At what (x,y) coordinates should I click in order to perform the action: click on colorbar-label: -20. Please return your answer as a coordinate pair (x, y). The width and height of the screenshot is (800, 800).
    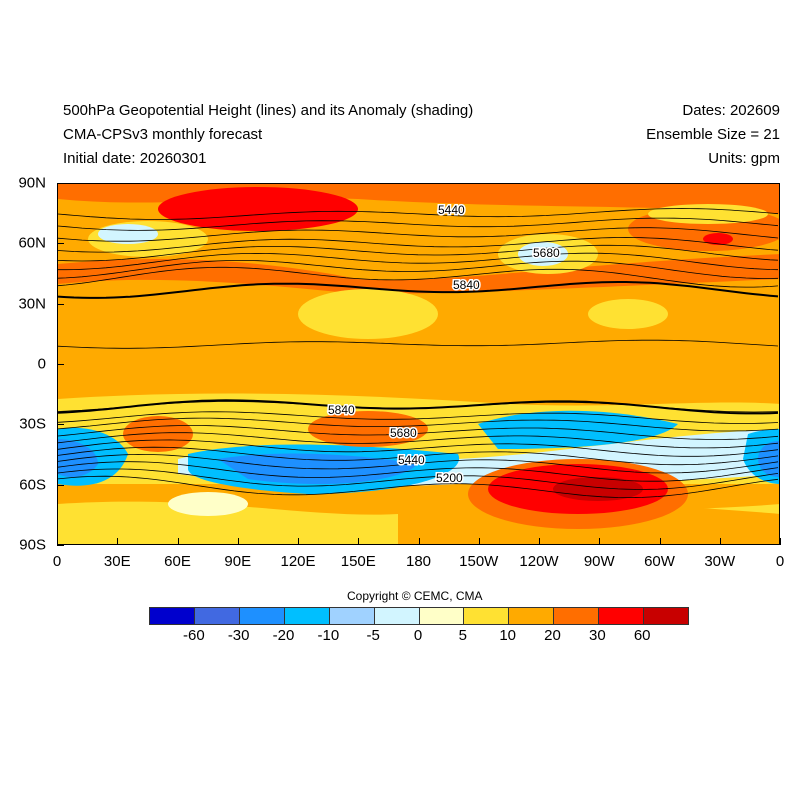
    Looking at the image, I should click on (283, 635).